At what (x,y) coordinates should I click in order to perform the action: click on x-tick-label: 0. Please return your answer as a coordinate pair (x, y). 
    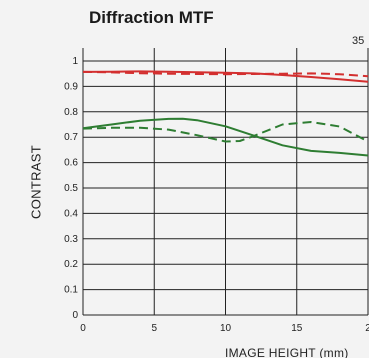
    Looking at the image, I should click on (83, 328).